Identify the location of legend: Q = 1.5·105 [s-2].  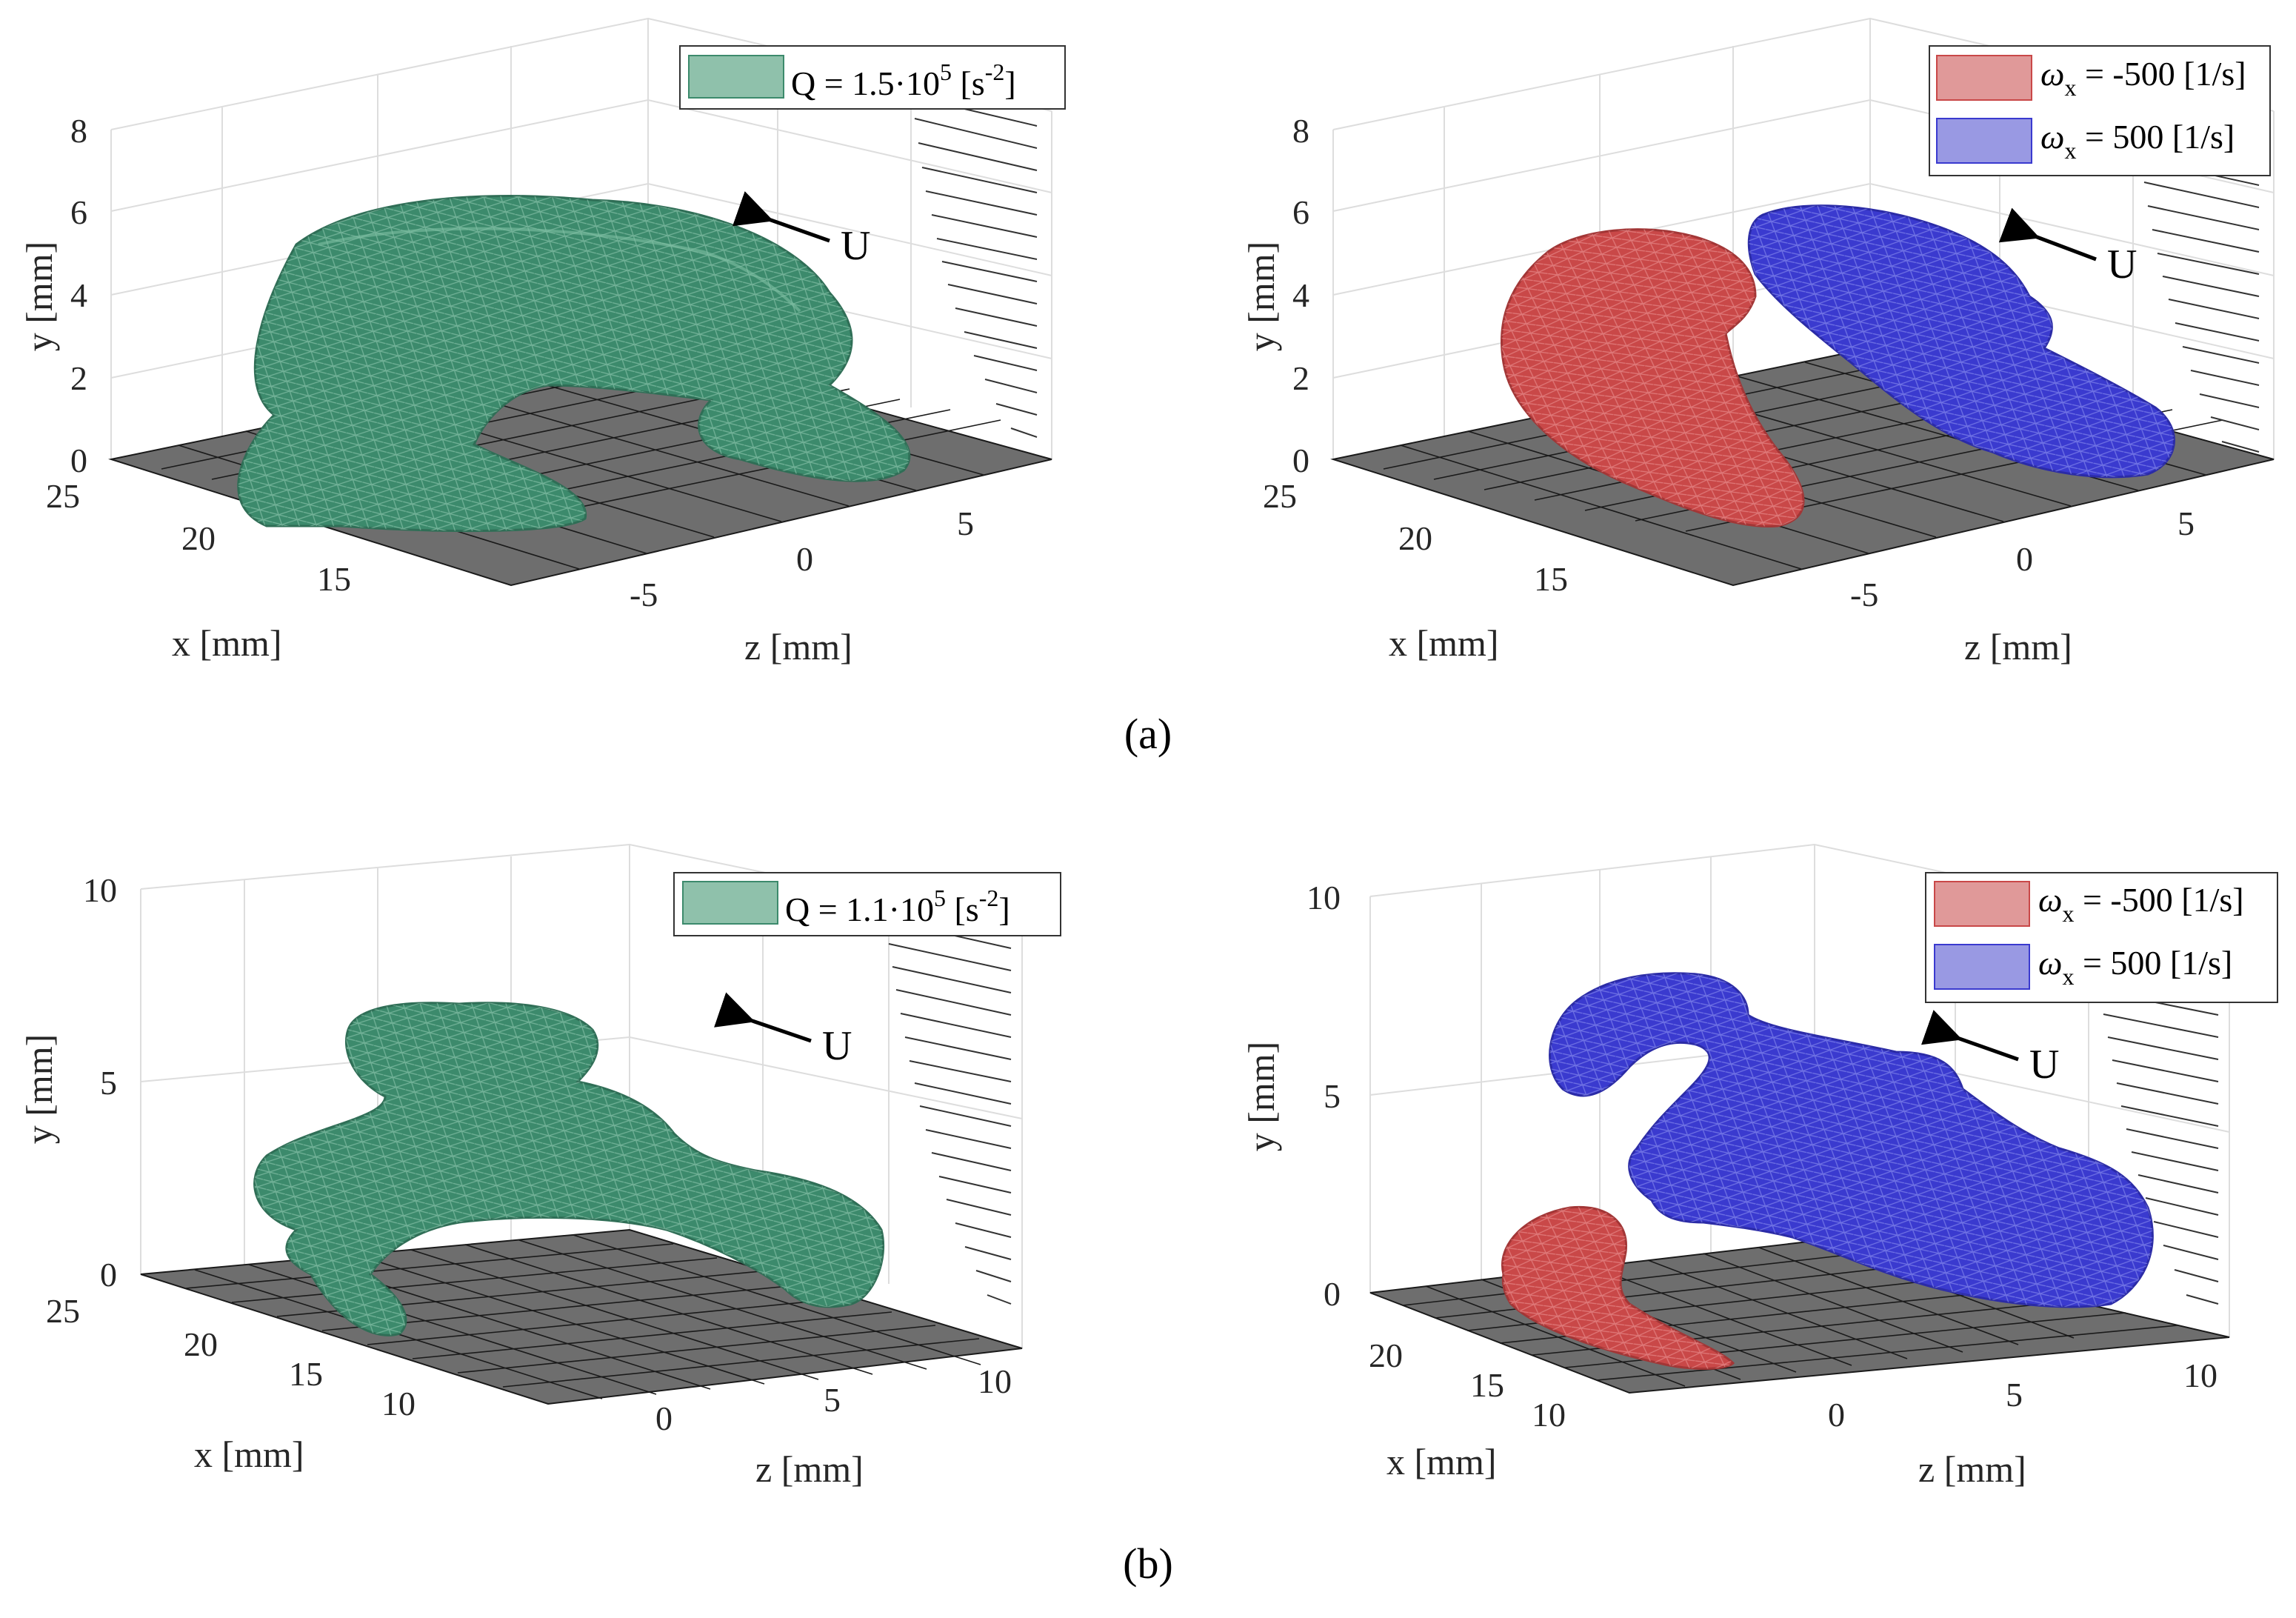
(872, 77).